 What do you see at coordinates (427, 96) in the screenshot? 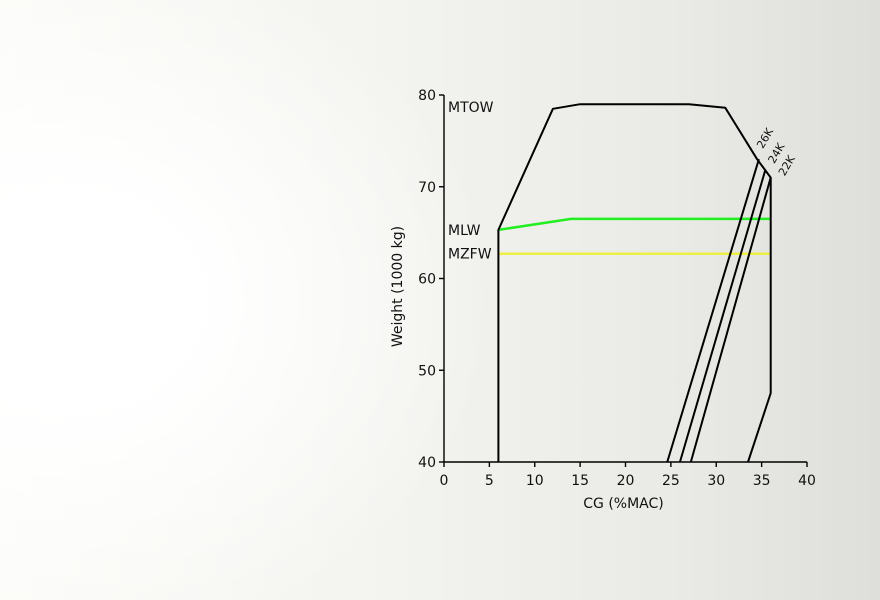
I see `y-tick-label: 80` at bounding box center [427, 96].